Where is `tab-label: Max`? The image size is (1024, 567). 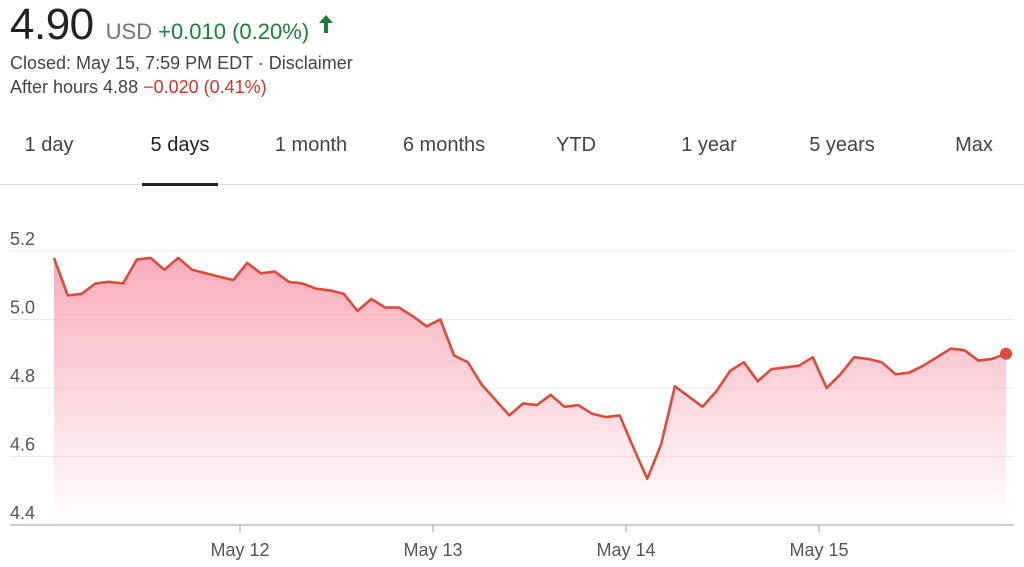
tab-label: Max is located at coordinates (974, 145).